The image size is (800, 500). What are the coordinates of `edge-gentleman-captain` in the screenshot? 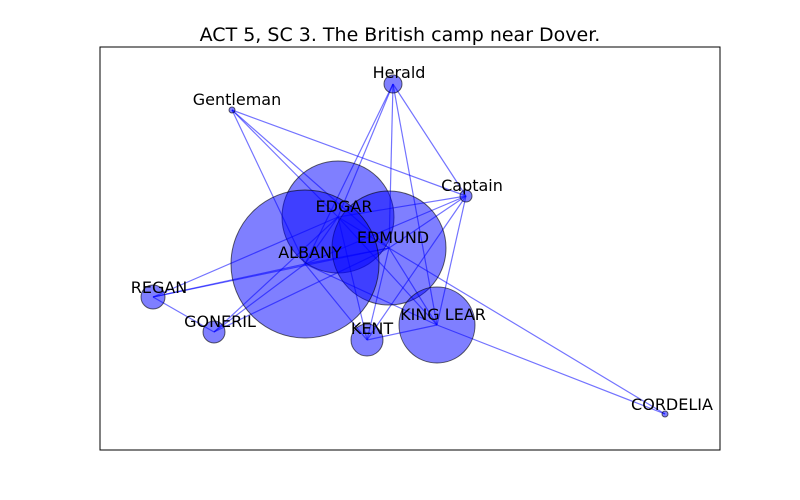 It's located at (349, 153).